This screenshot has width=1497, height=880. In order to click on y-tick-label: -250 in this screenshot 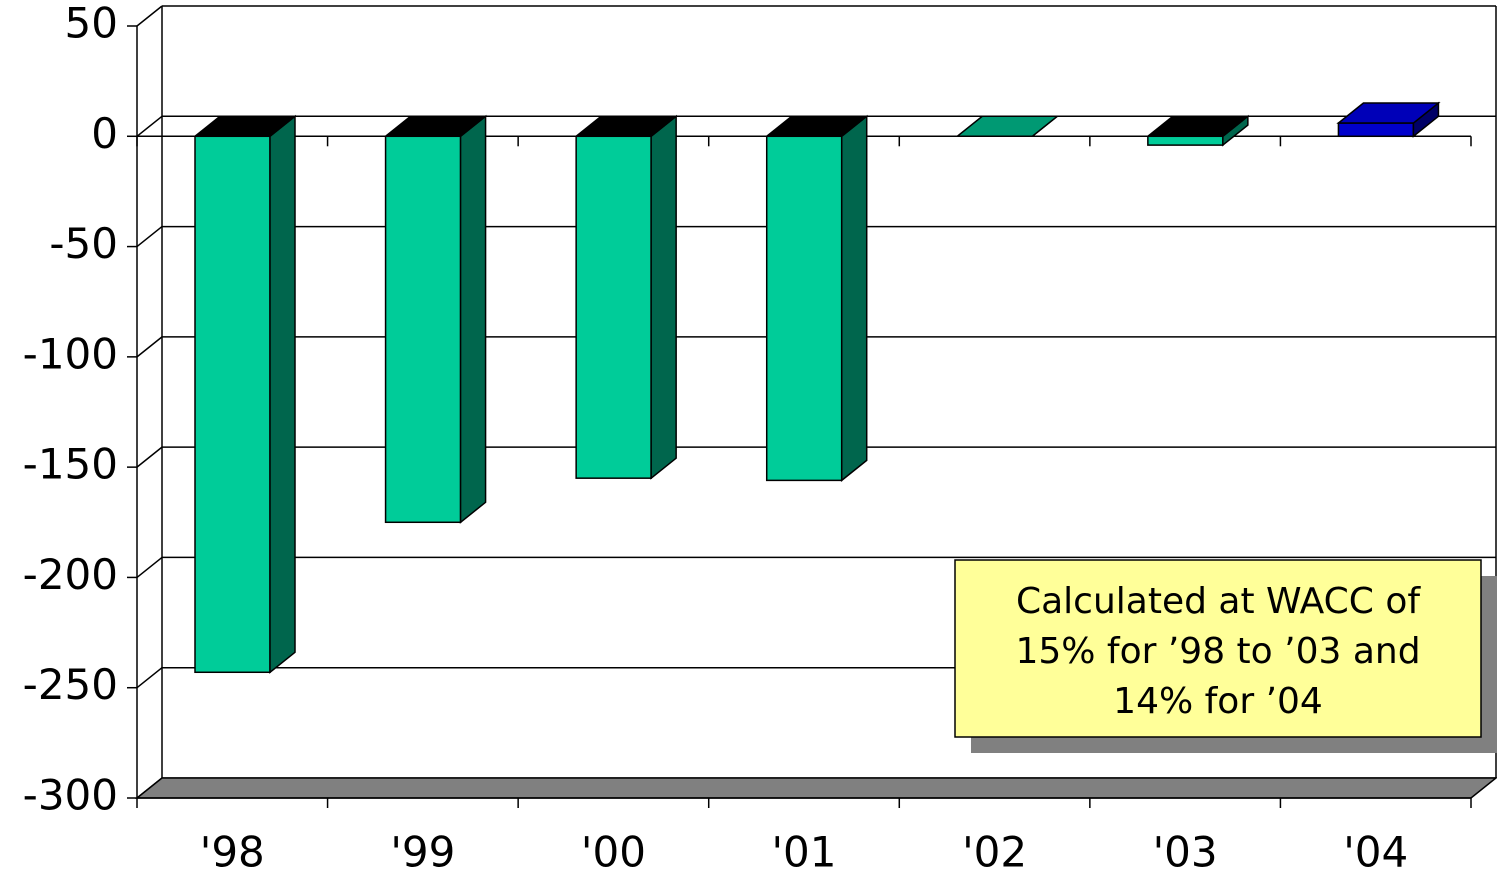, I will do `click(70, 684)`.